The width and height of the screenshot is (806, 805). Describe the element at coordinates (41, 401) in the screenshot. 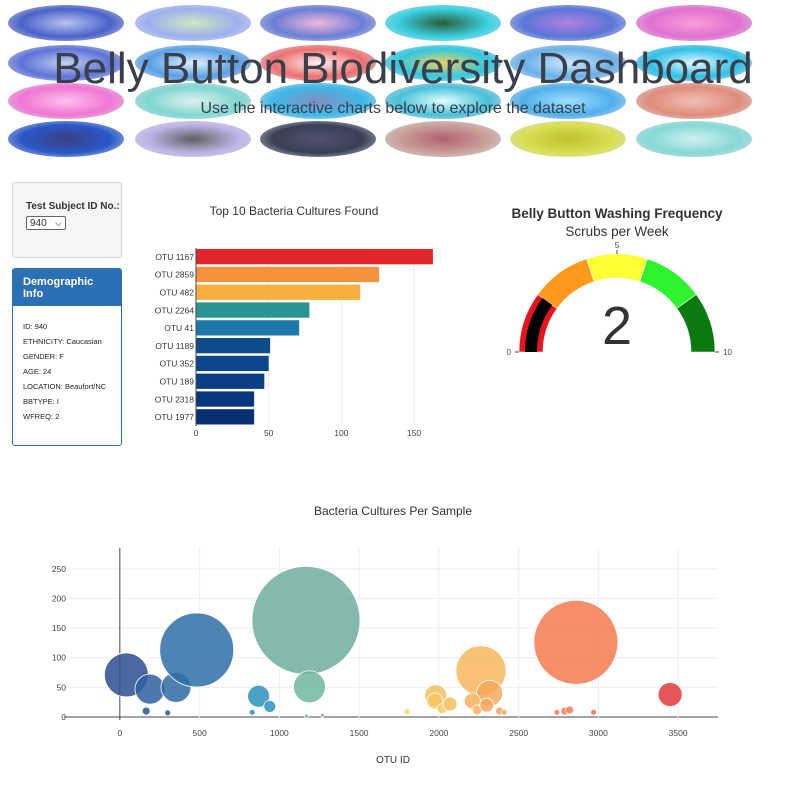

I see `demographic-row: BBTYPE: I` at that location.